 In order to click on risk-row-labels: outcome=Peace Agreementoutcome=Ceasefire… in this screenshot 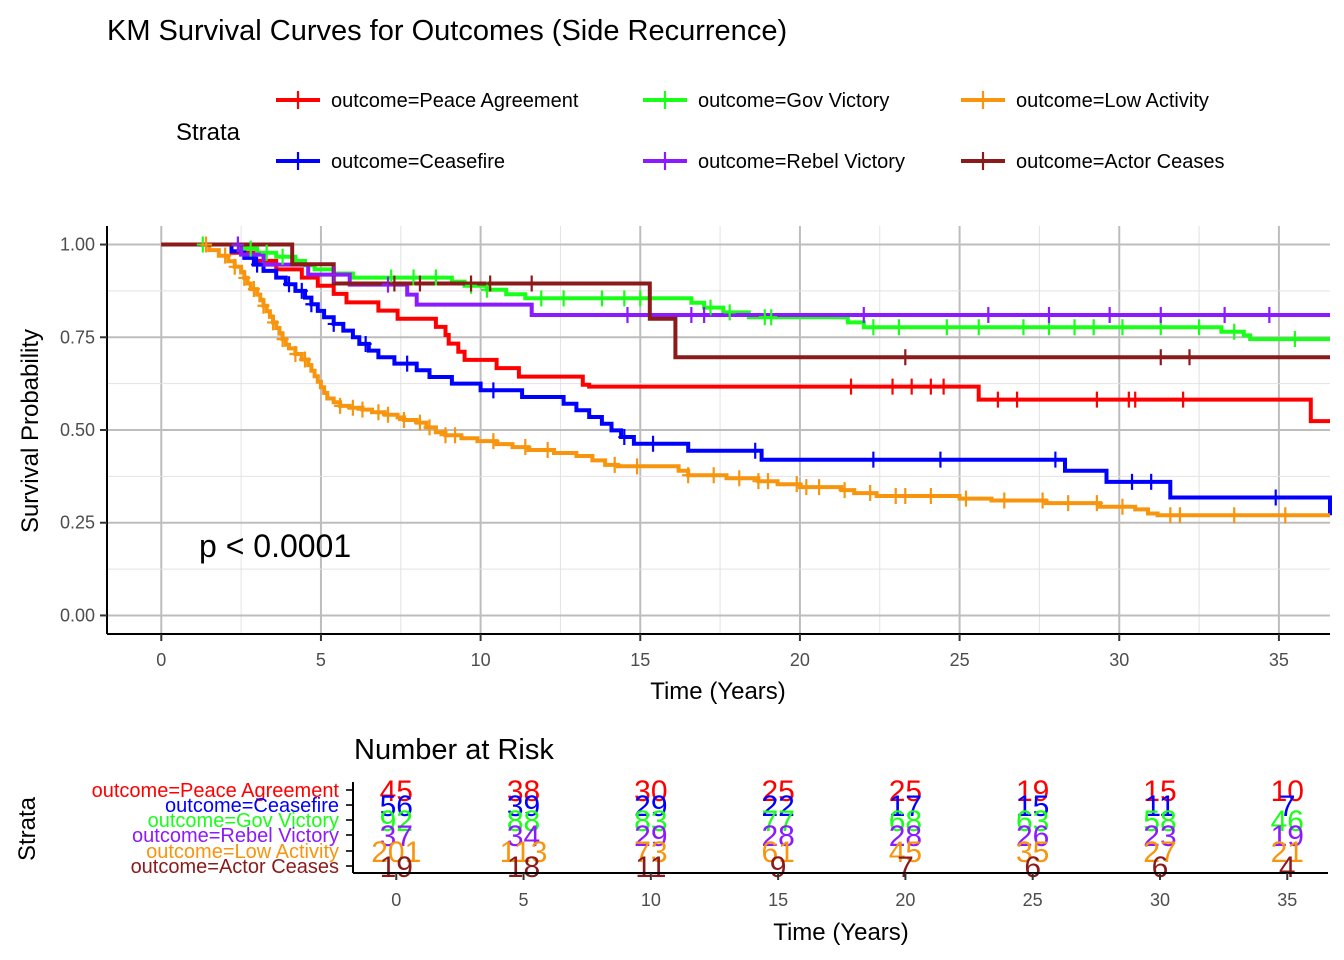, I will do `click(222, 829)`.